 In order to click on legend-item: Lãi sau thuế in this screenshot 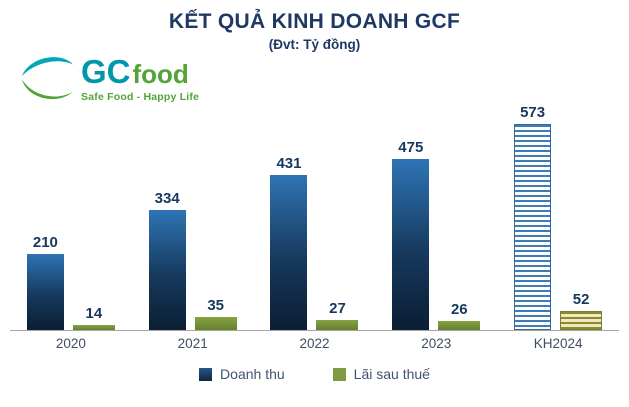, I will do `click(381, 374)`.